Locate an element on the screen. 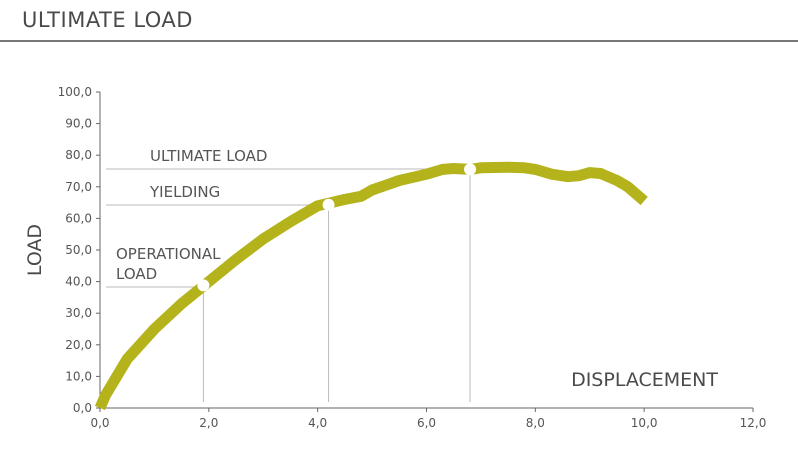 The height and width of the screenshot is (449, 798). annotation-label: ULTIMATE LOAD is located at coordinates (208, 156).